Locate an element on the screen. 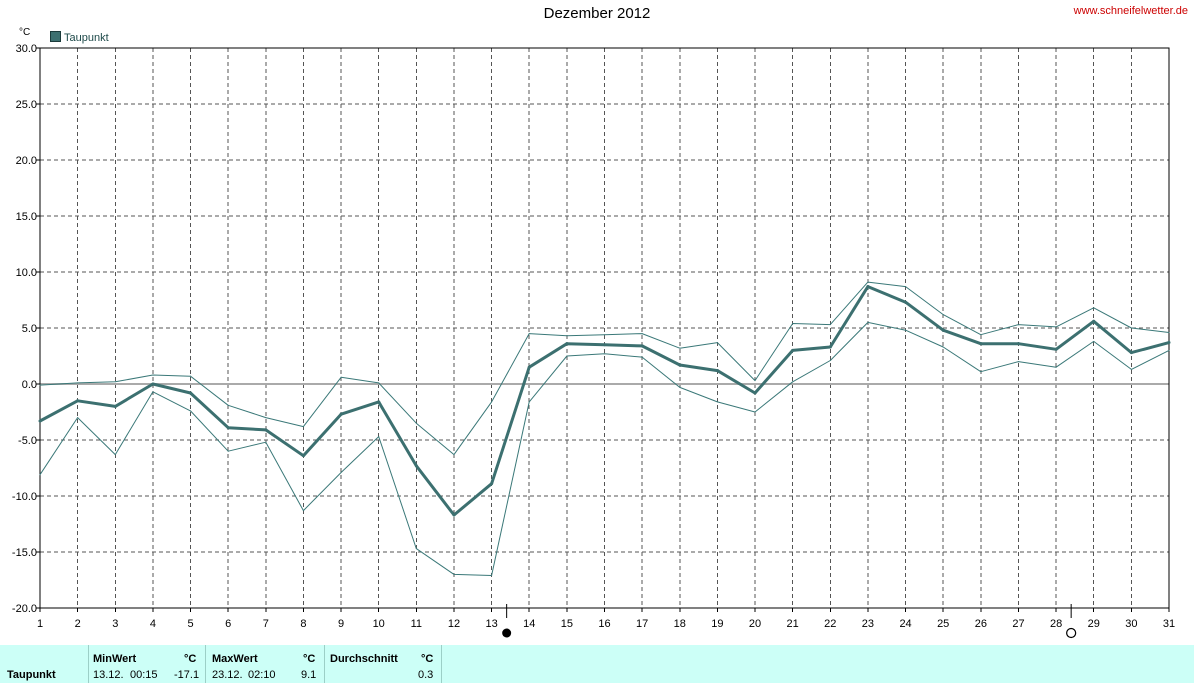  x-tick-label: 5 is located at coordinates (190, 624).